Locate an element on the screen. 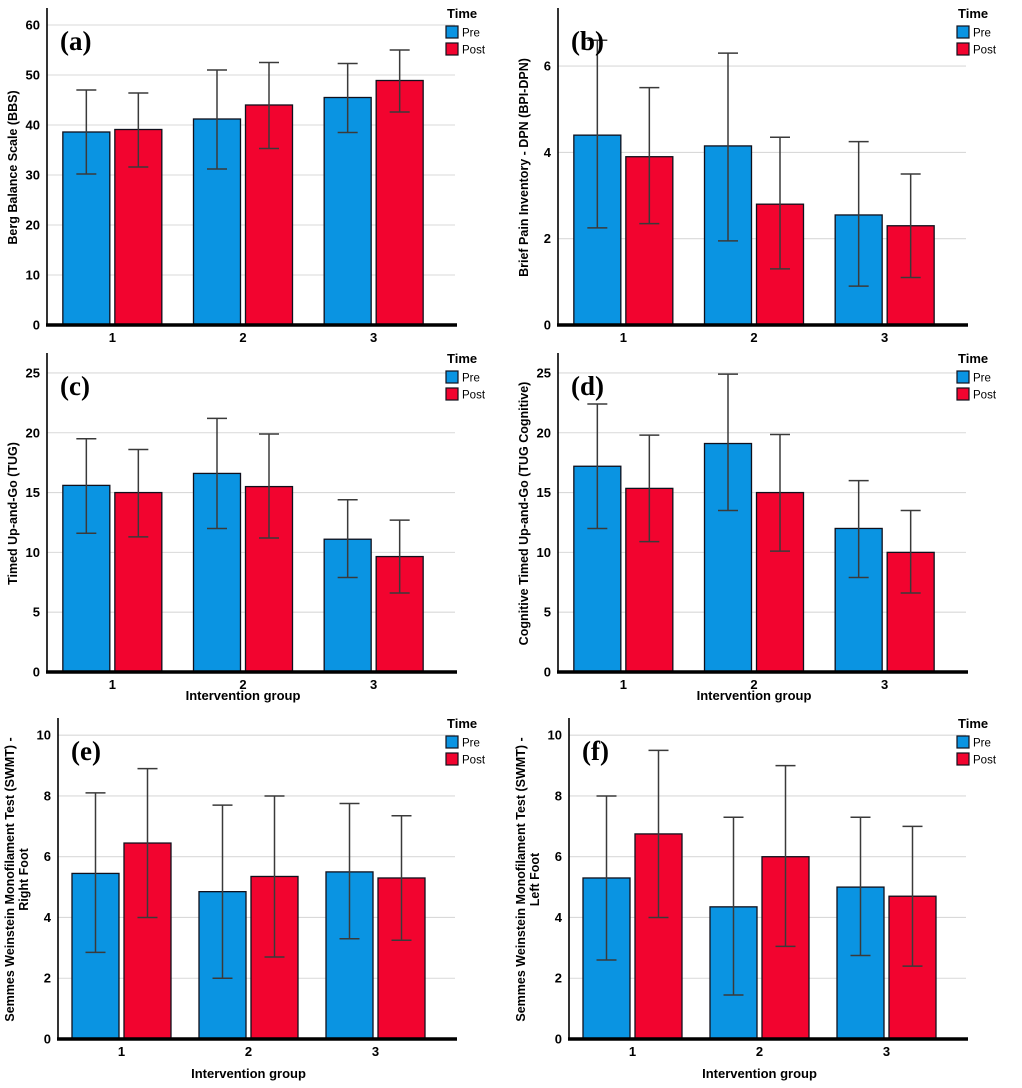 Image resolution: width=1022 pixels, height=1088 pixels. panel-letter: (c) is located at coordinates (75, 386).